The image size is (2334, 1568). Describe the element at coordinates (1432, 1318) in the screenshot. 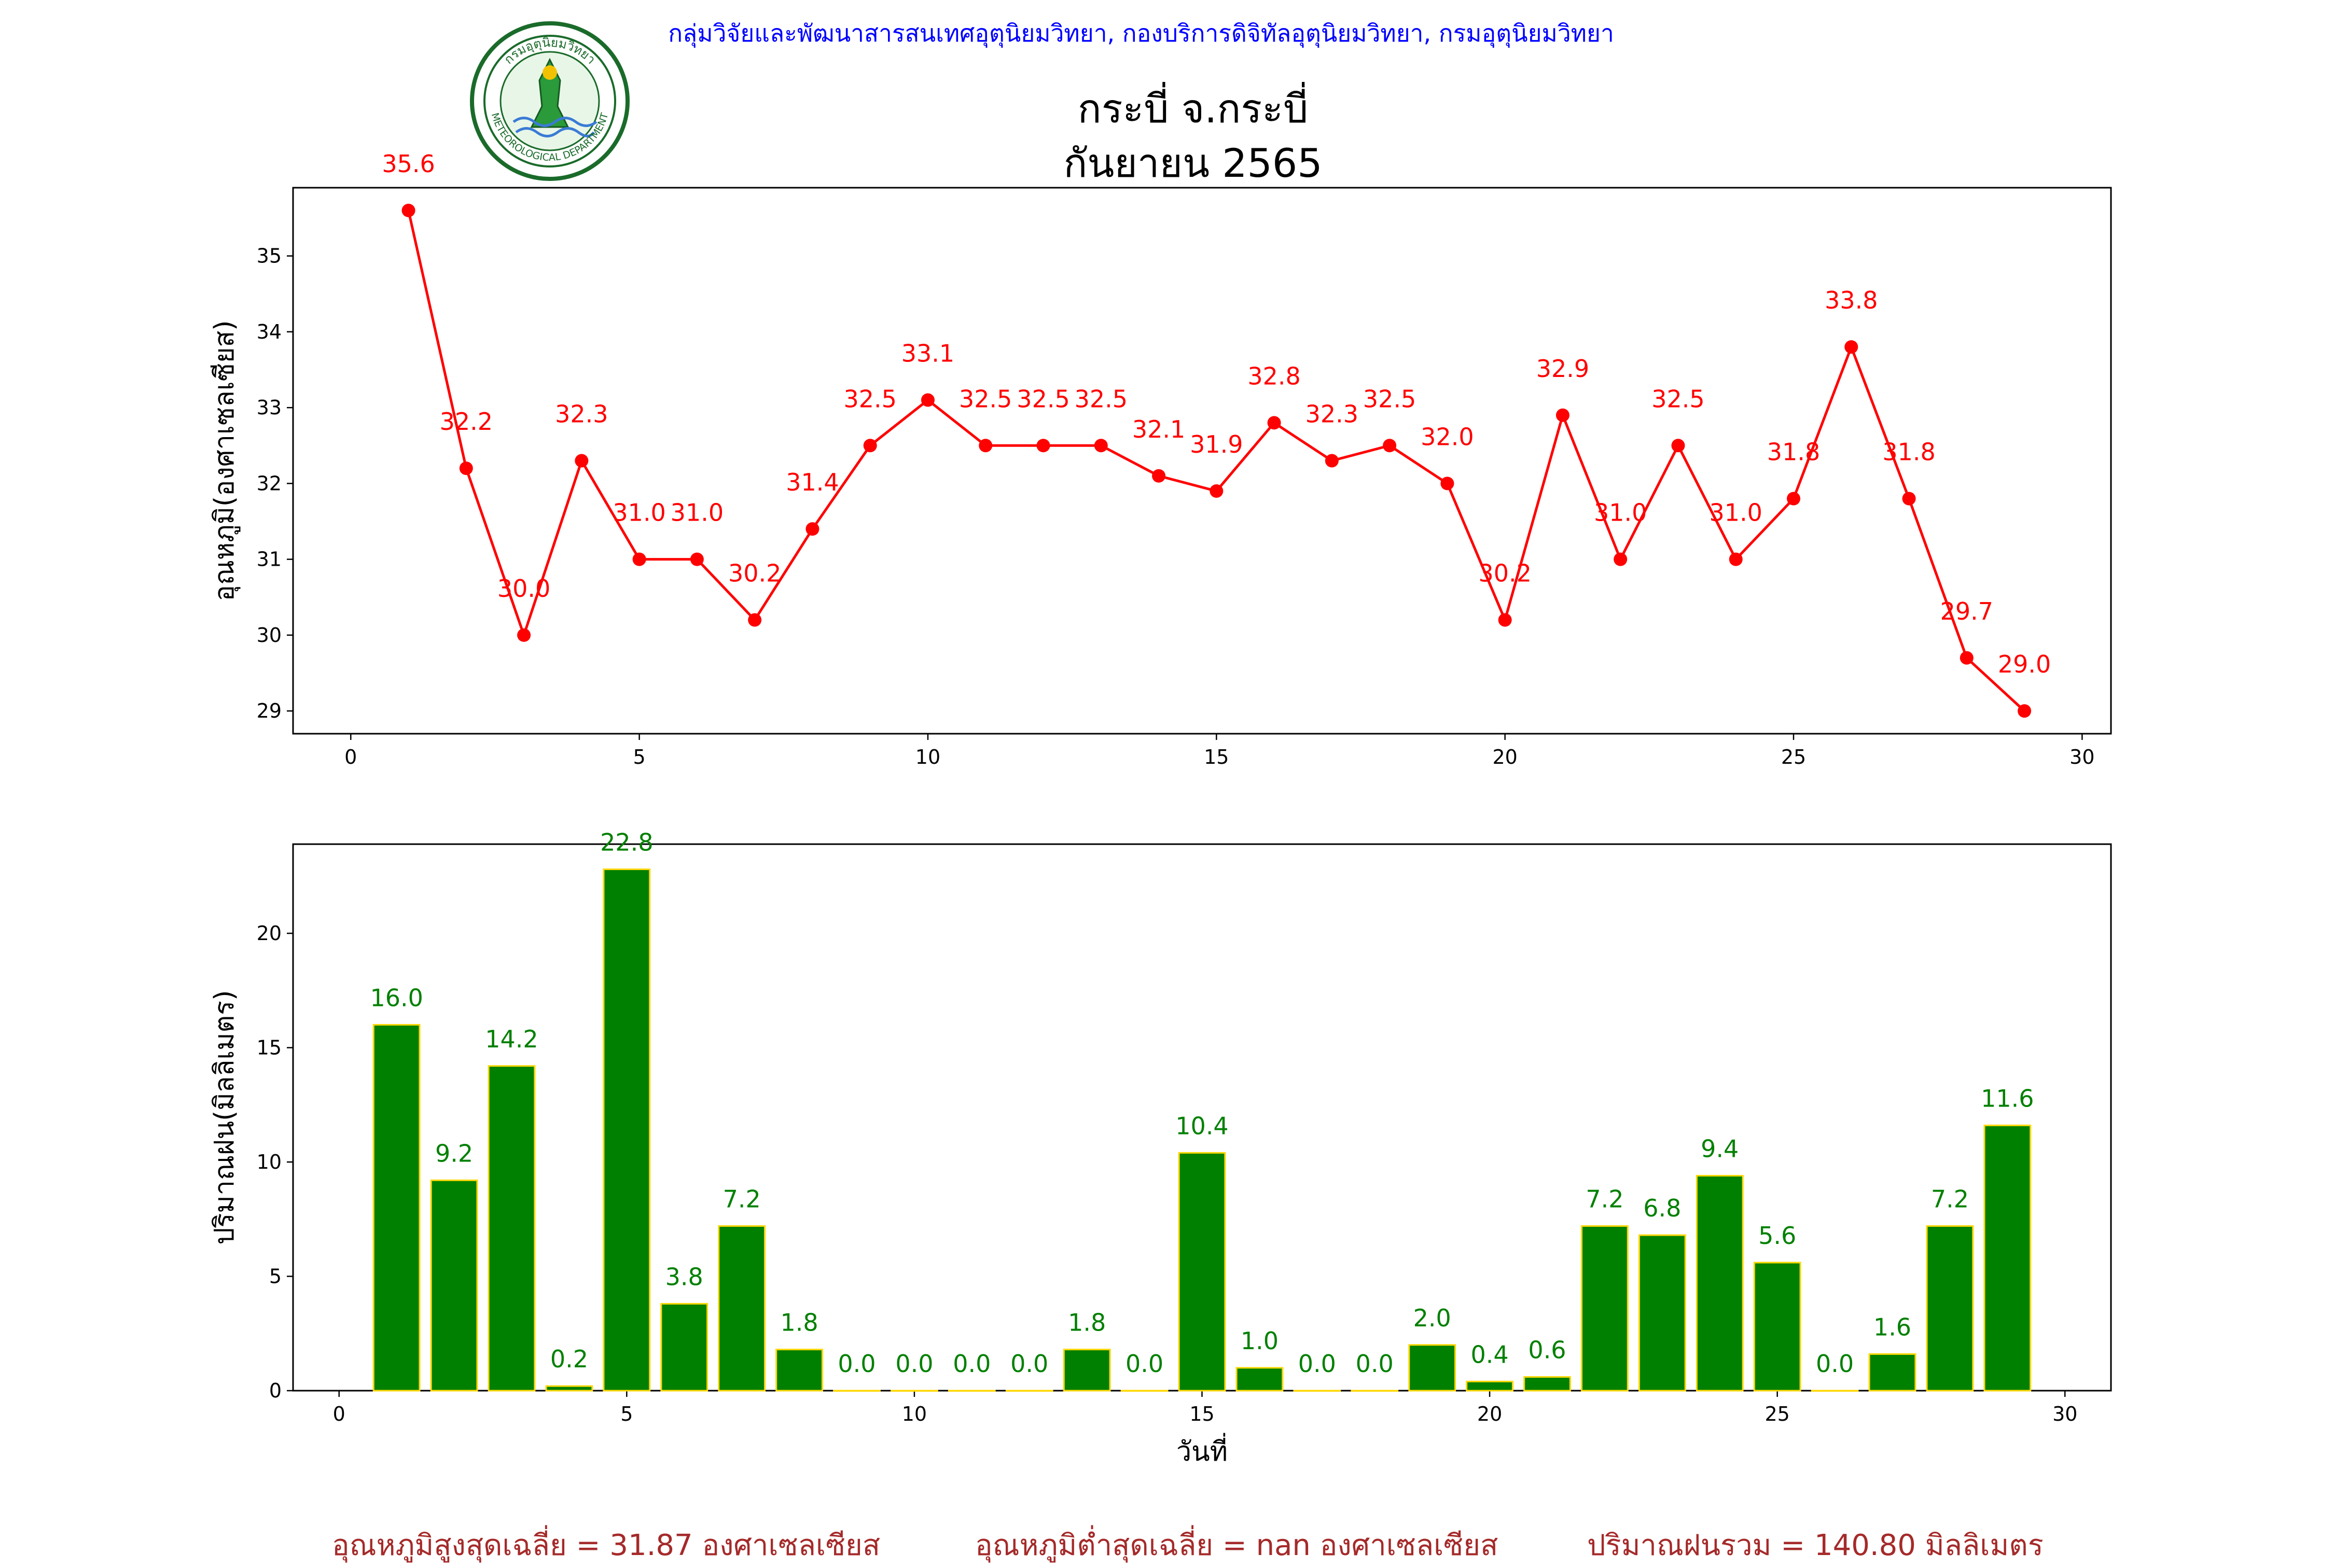

I see `rainfall-data-label: 2.0` at that location.